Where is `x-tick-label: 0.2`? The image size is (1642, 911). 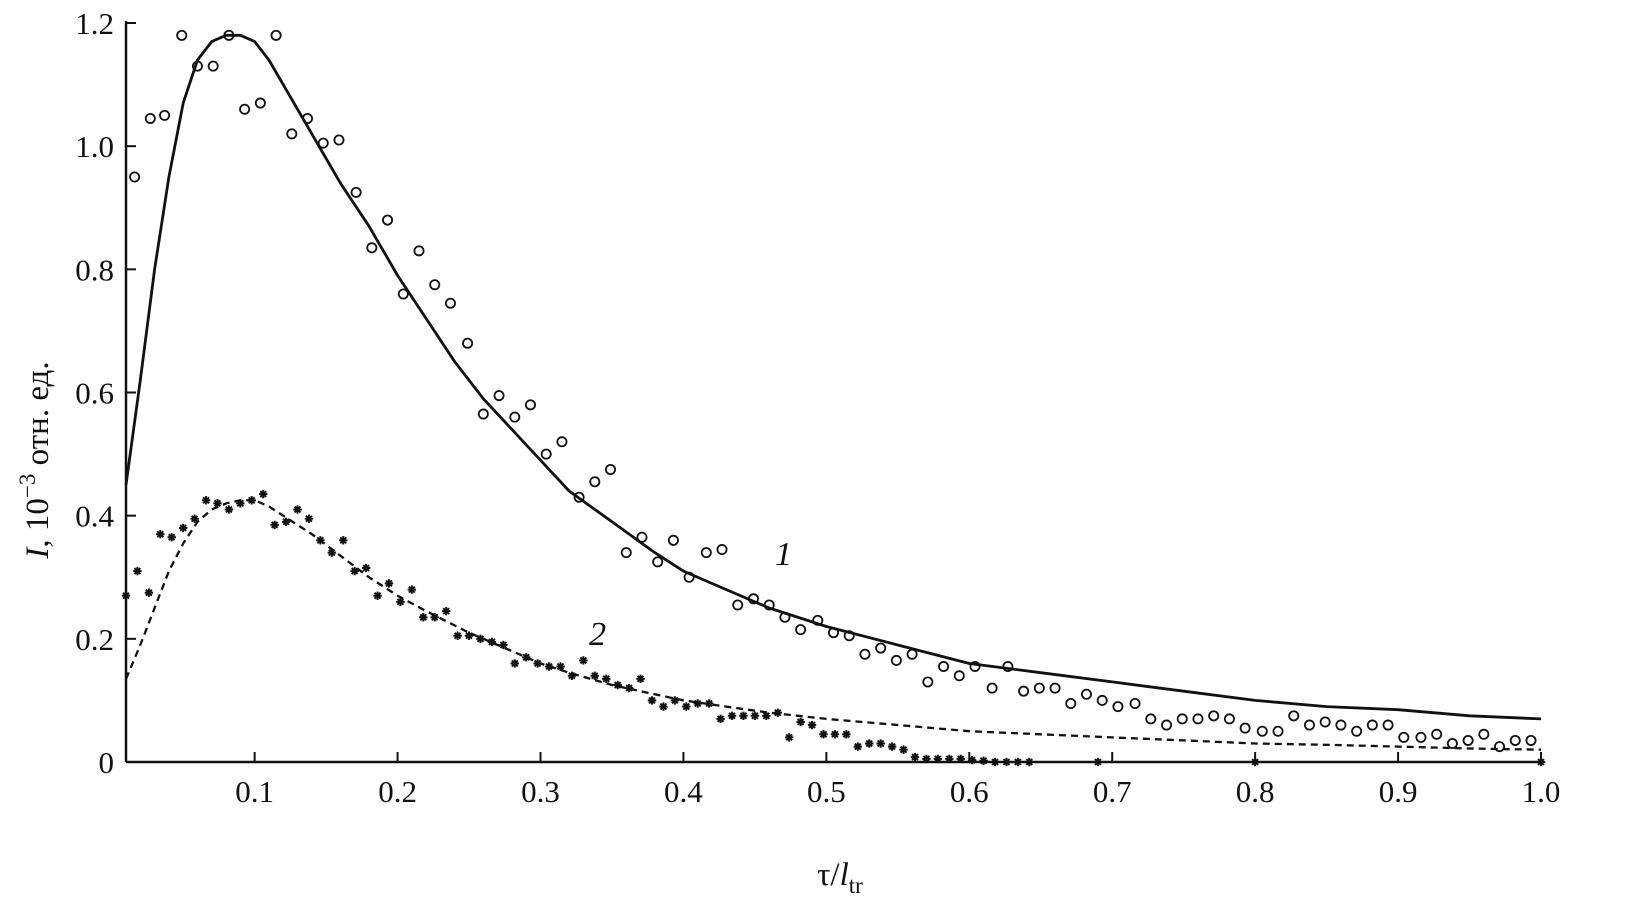 x-tick-label: 0.2 is located at coordinates (397, 791).